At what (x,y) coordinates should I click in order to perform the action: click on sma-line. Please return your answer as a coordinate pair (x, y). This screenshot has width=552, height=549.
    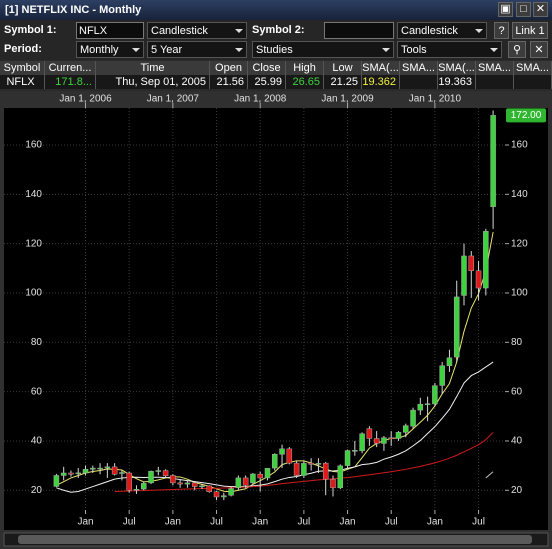
    Looking at the image, I should click on (489, 475).